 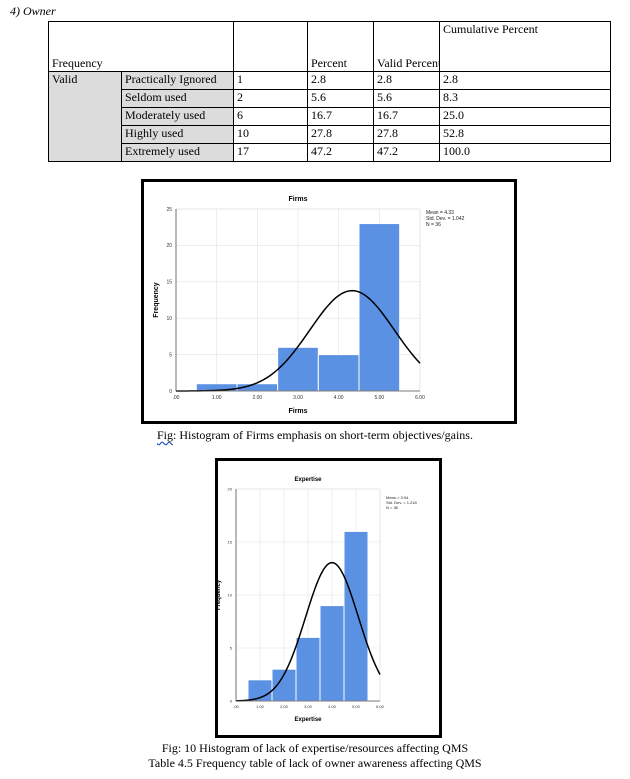 I want to click on chart-title: Expertise, so click(x=308, y=480).